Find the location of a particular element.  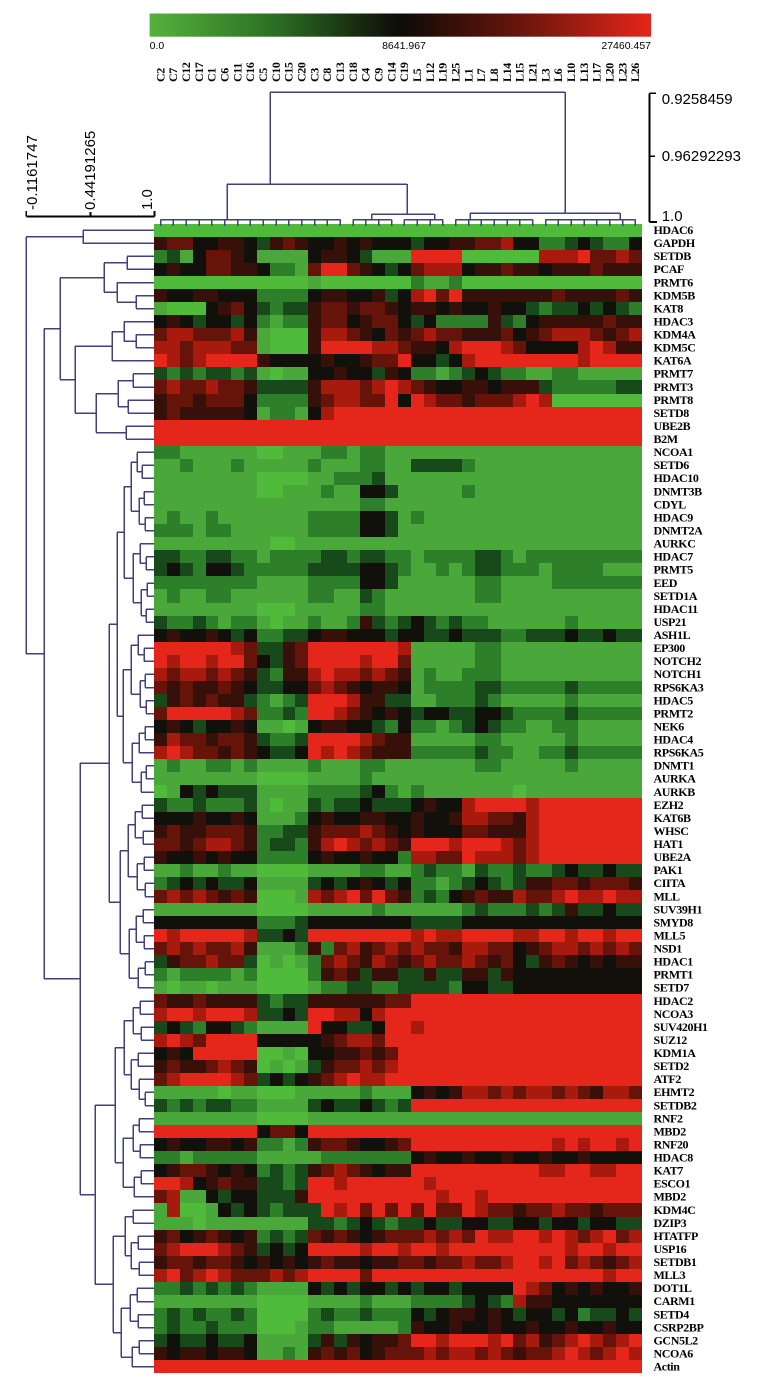

svg-text: L8 is located at coordinates (494, 75).